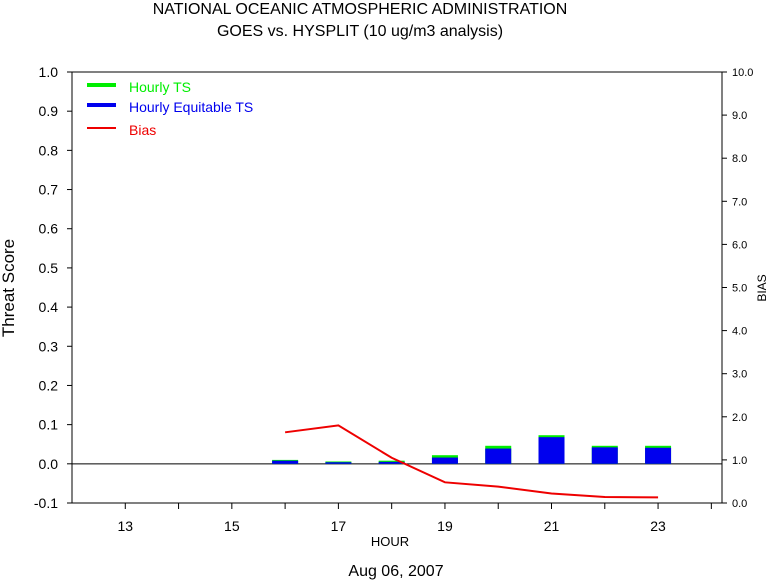 This screenshot has width=767, height=580. What do you see at coordinates (125, 526) in the screenshot?
I see `x-tick-label: 13` at bounding box center [125, 526].